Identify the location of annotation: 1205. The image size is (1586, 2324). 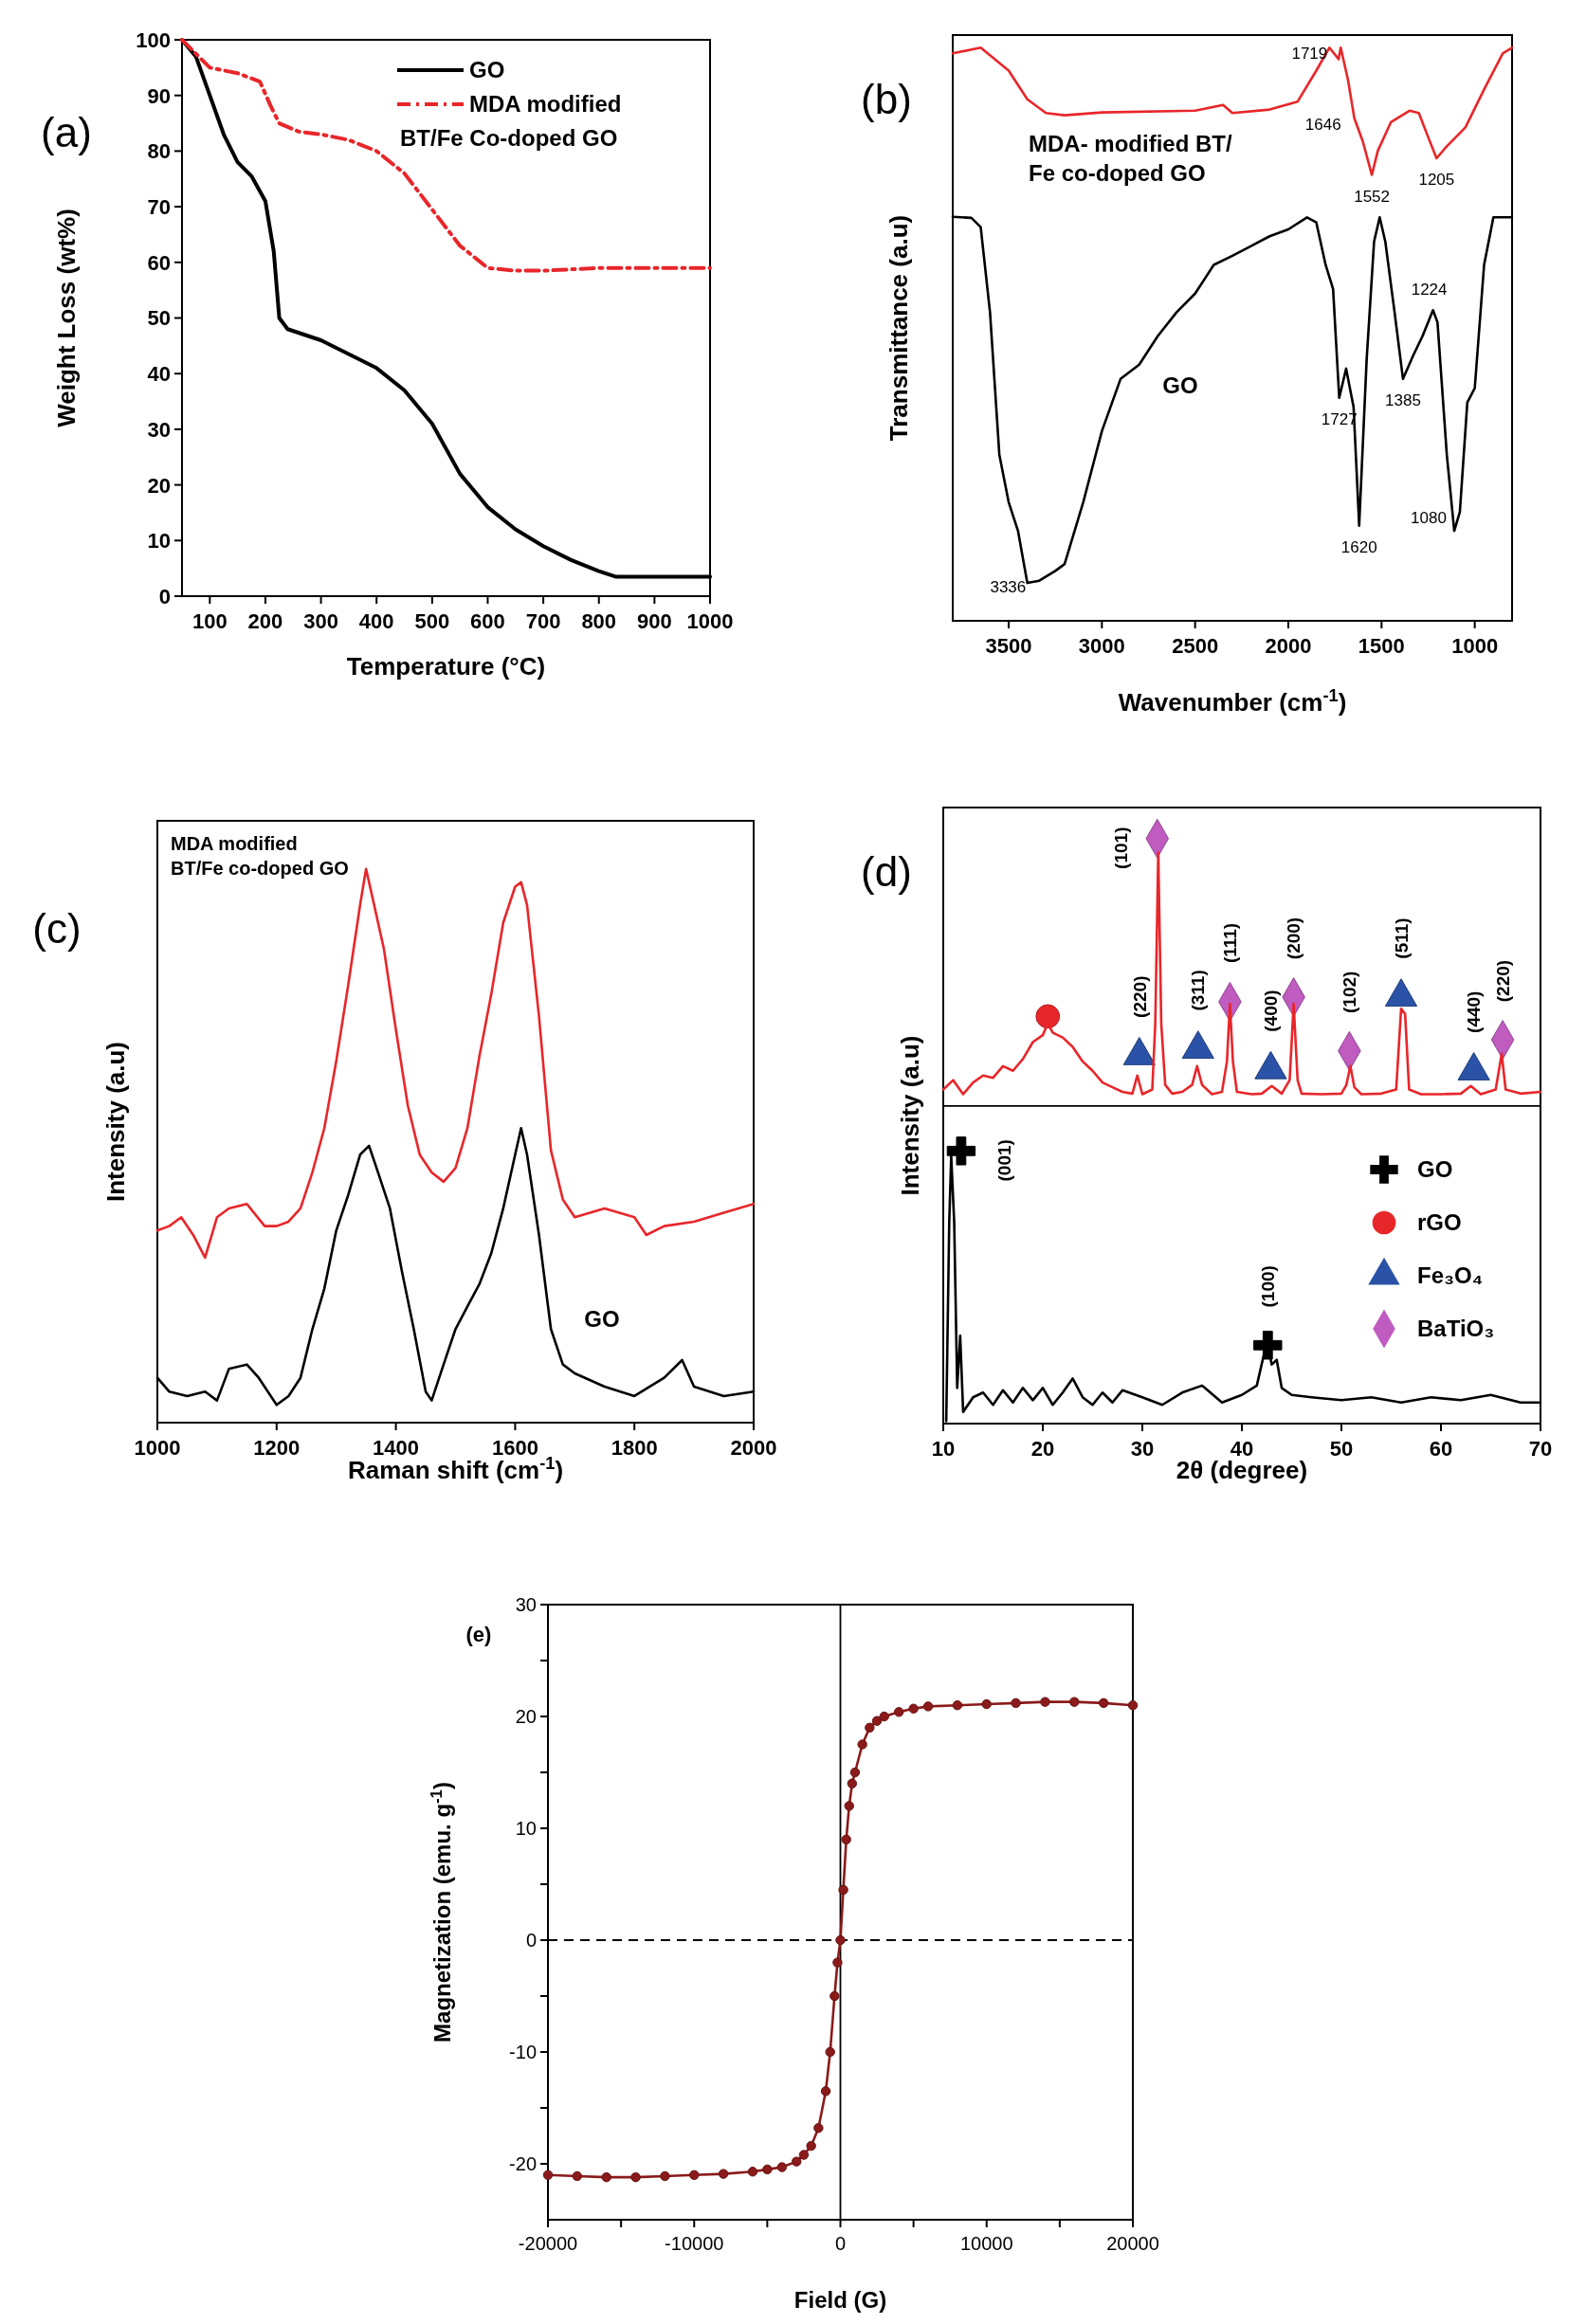
(1436, 180).